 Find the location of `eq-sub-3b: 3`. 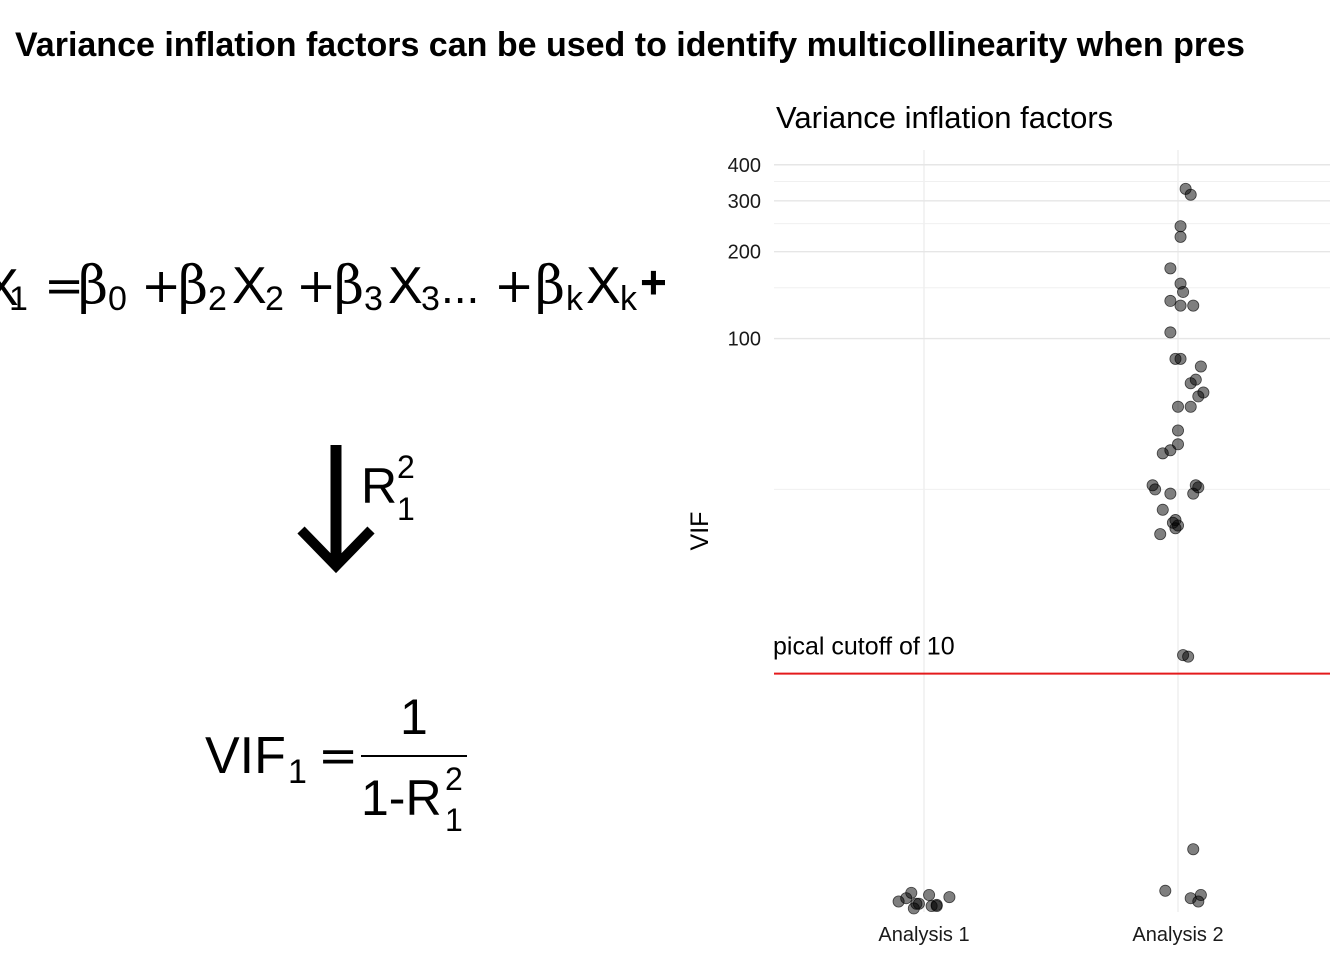

eq-sub-3b: 3 is located at coordinates (430, 299).